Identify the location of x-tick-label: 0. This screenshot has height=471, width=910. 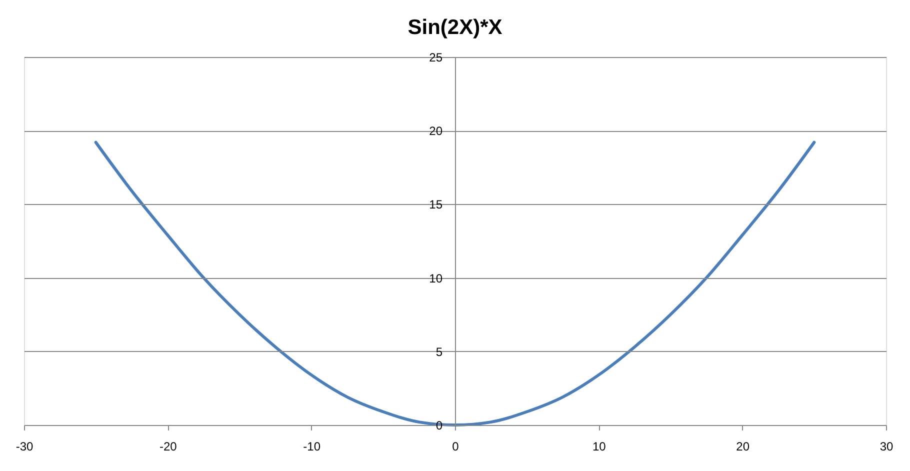
(456, 447).